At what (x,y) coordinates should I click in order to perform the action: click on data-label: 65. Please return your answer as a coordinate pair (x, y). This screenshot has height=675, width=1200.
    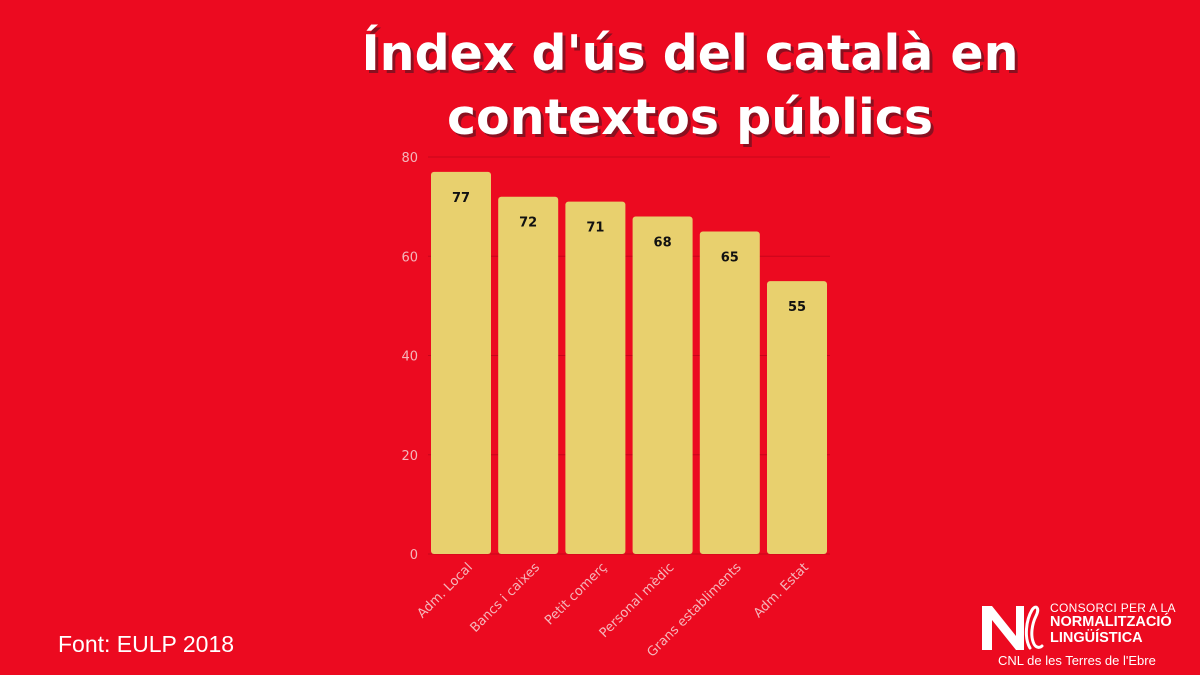
    Looking at the image, I should click on (730, 257).